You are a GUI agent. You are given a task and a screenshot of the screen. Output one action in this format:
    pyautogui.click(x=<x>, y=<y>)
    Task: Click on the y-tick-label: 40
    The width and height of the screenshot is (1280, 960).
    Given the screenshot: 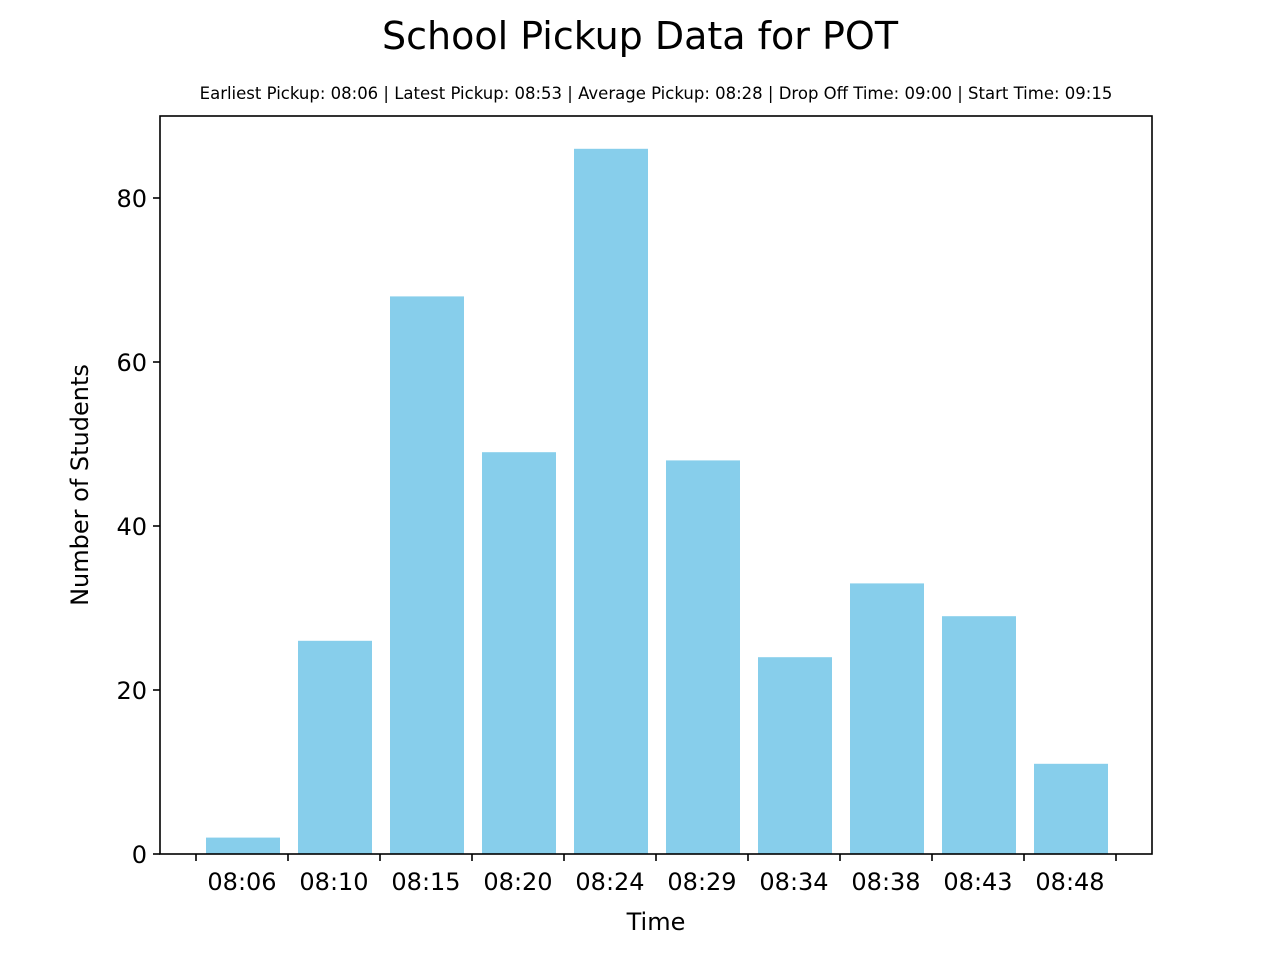 What is the action you would take?
    pyautogui.click(x=131, y=527)
    